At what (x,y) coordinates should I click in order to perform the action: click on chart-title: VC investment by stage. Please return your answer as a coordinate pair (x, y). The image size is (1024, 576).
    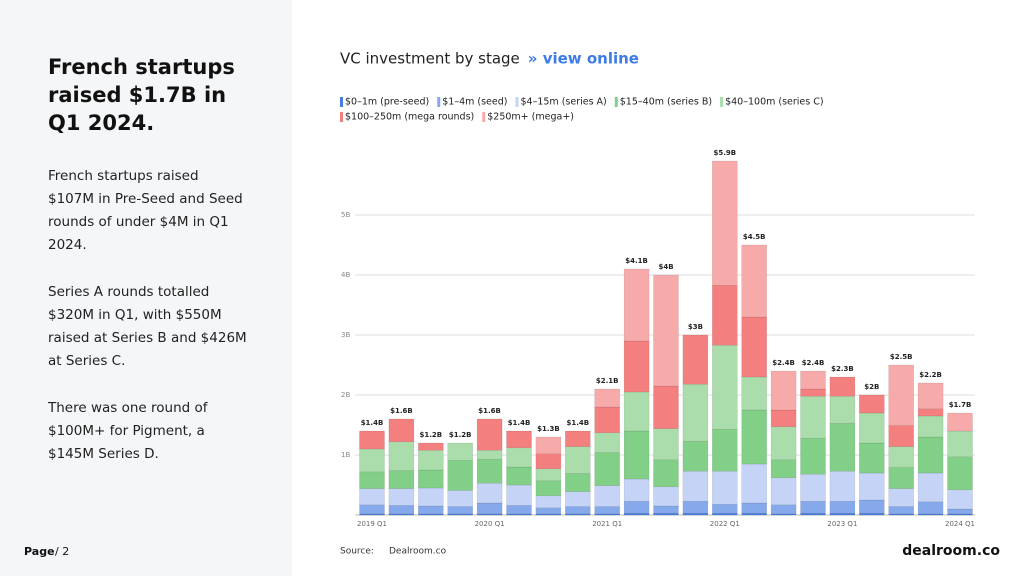
    Looking at the image, I should click on (430, 59).